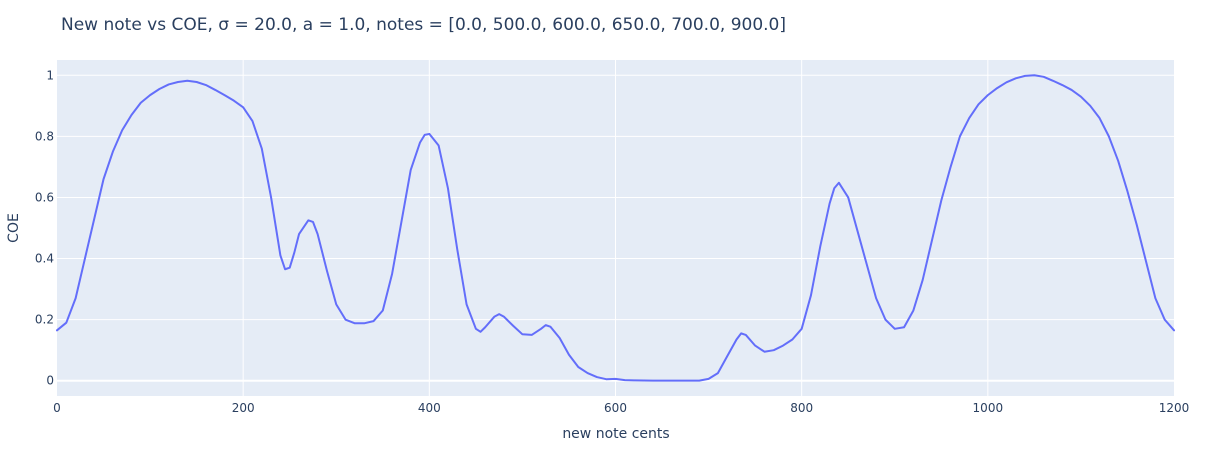 The image size is (1224, 450). Describe the element at coordinates (988, 408) in the screenshot. I see `x-tick-label: 1000` at that location.